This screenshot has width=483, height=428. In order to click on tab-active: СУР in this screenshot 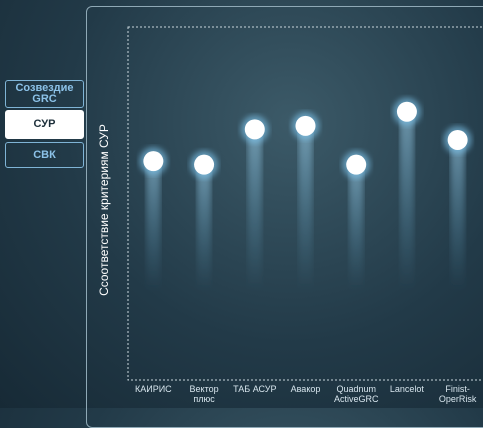, I will do `click(44, 124)`.